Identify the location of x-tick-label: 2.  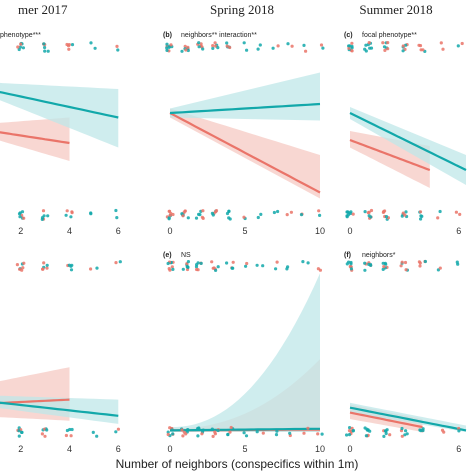
(20, 449).